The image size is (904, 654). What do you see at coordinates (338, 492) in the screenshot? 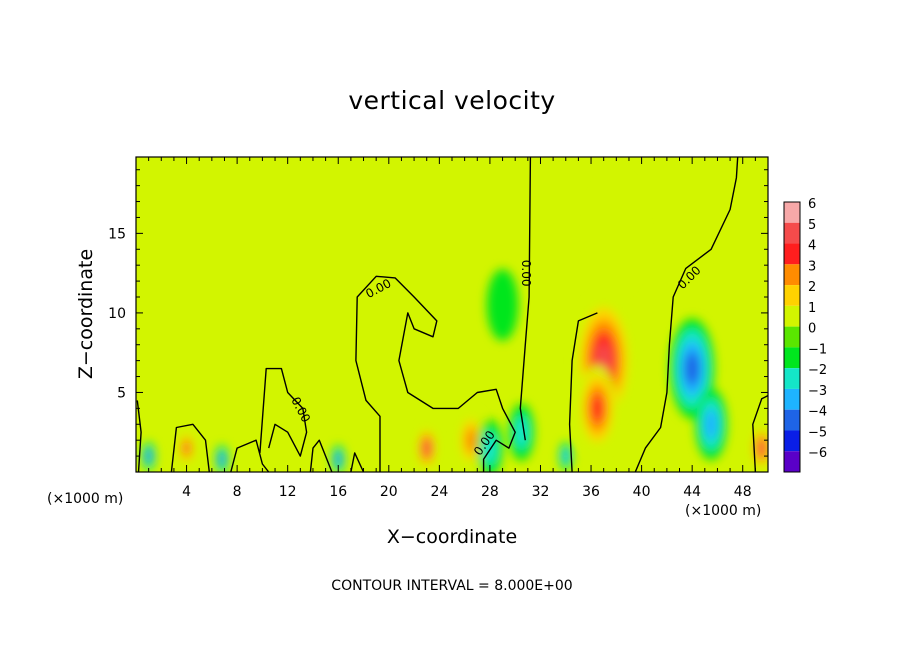
I see `x-tick-label: 16` at bounding box center [338, 492].